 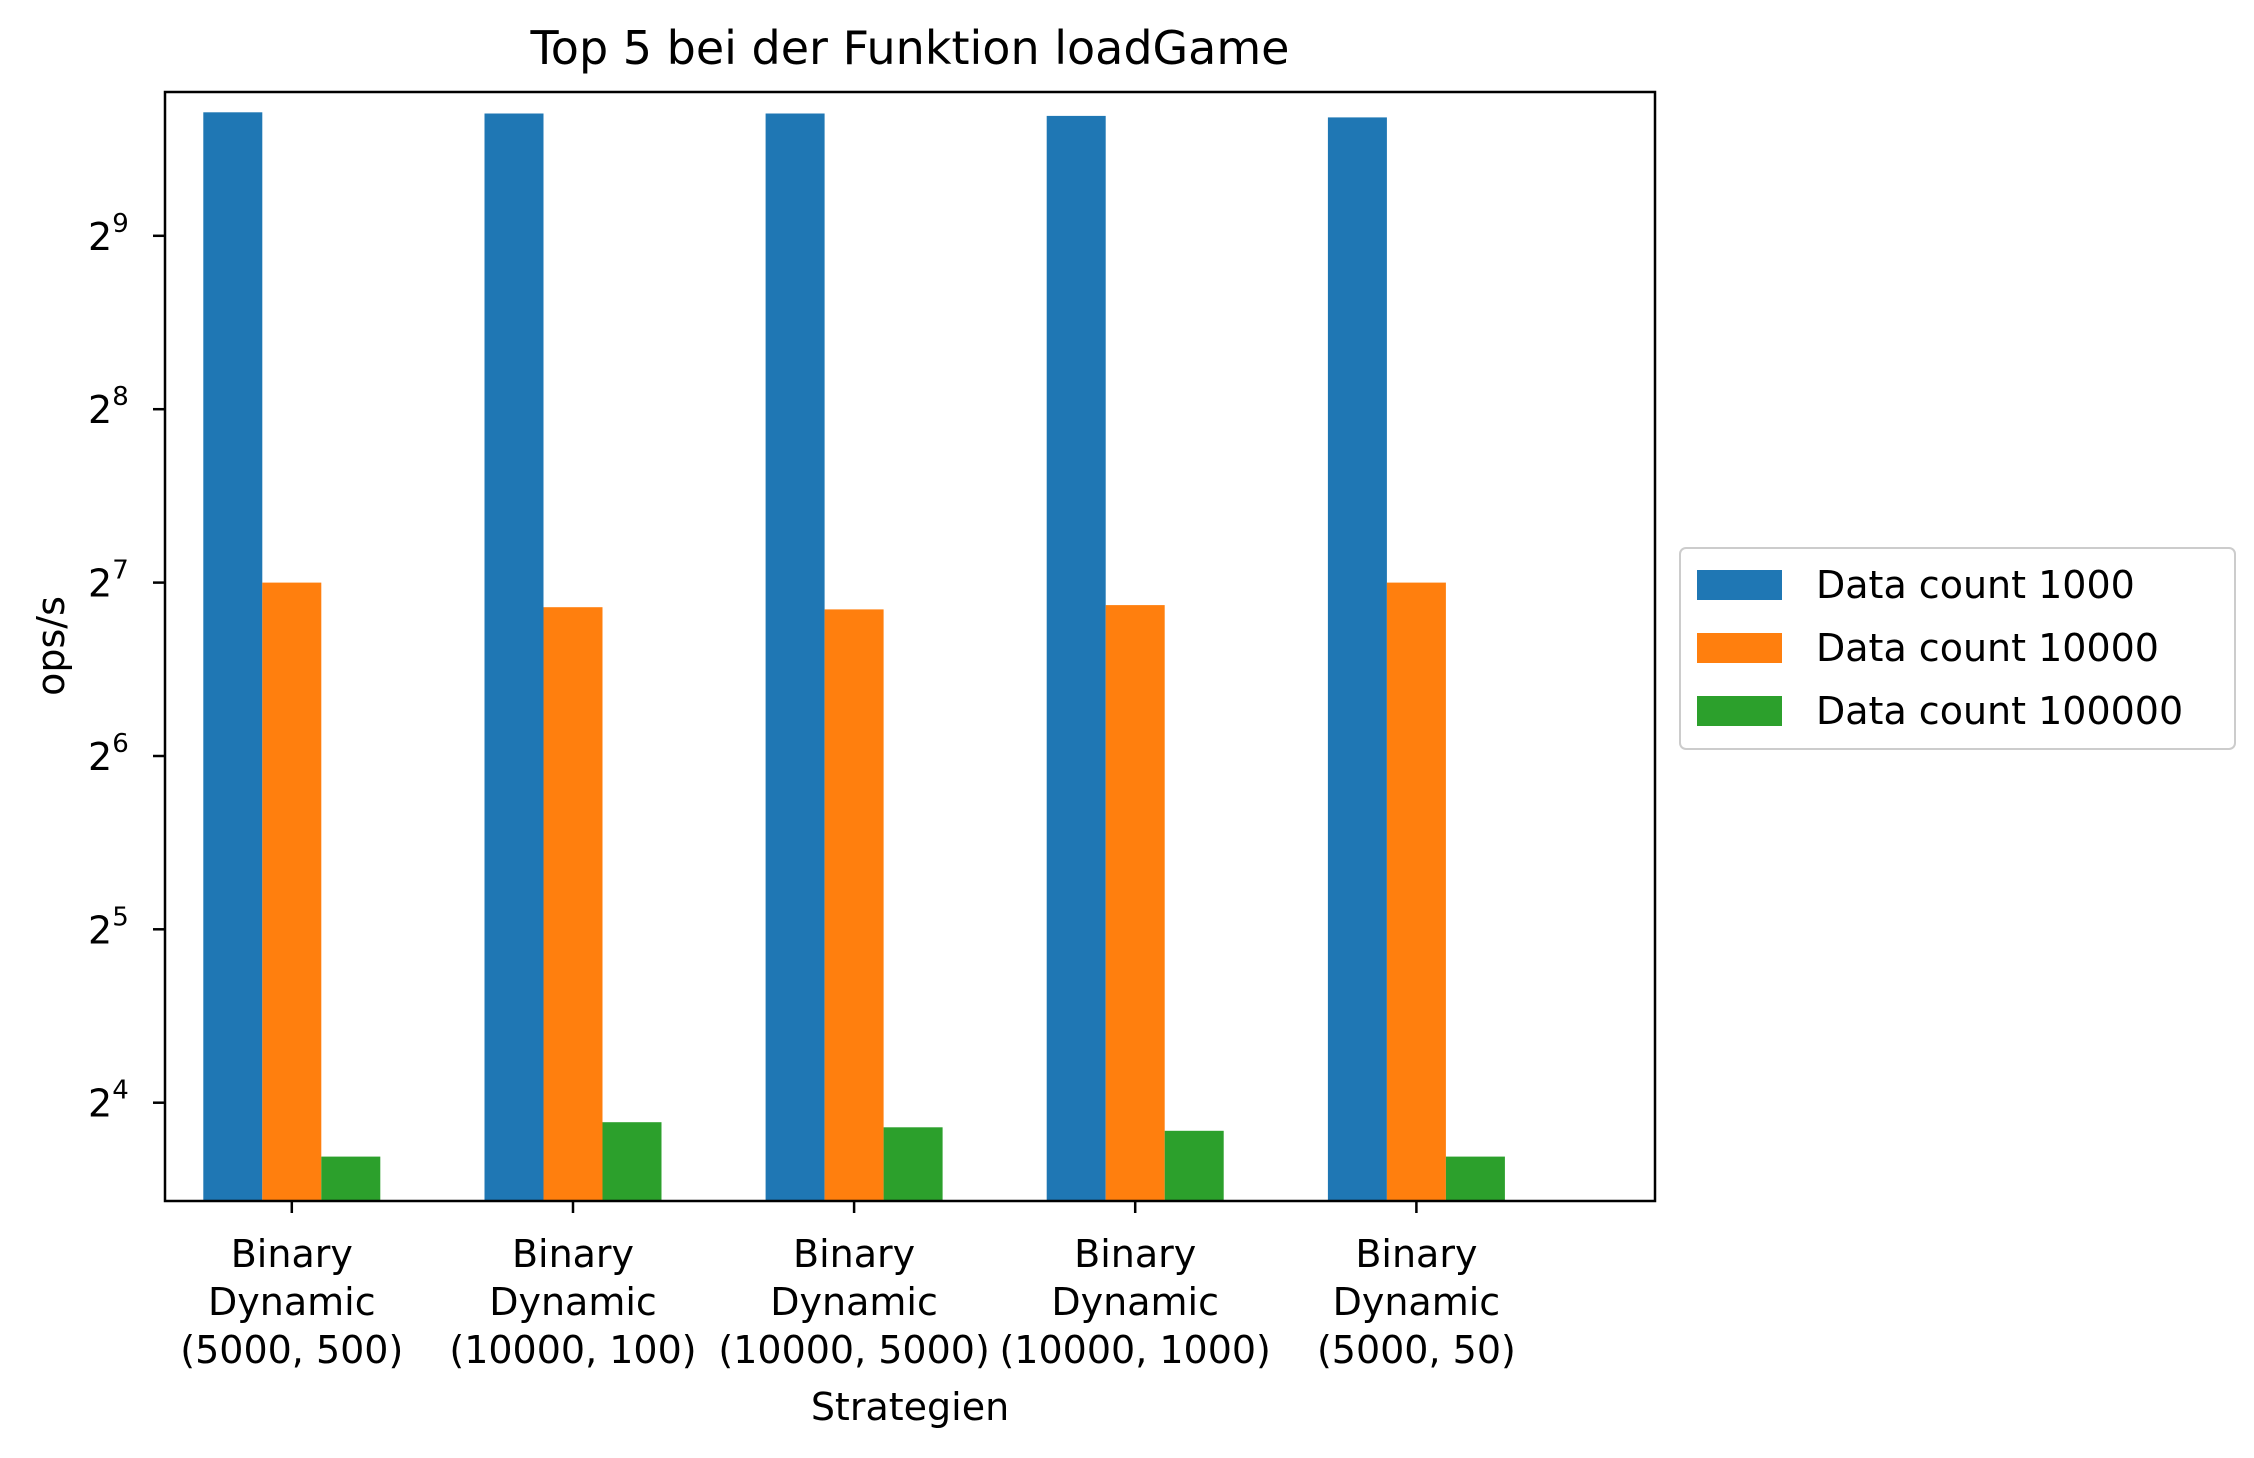 I want to click on x-tick-label-1: Binary Dynamic (5000, 500), so click(x=291, y=1302).